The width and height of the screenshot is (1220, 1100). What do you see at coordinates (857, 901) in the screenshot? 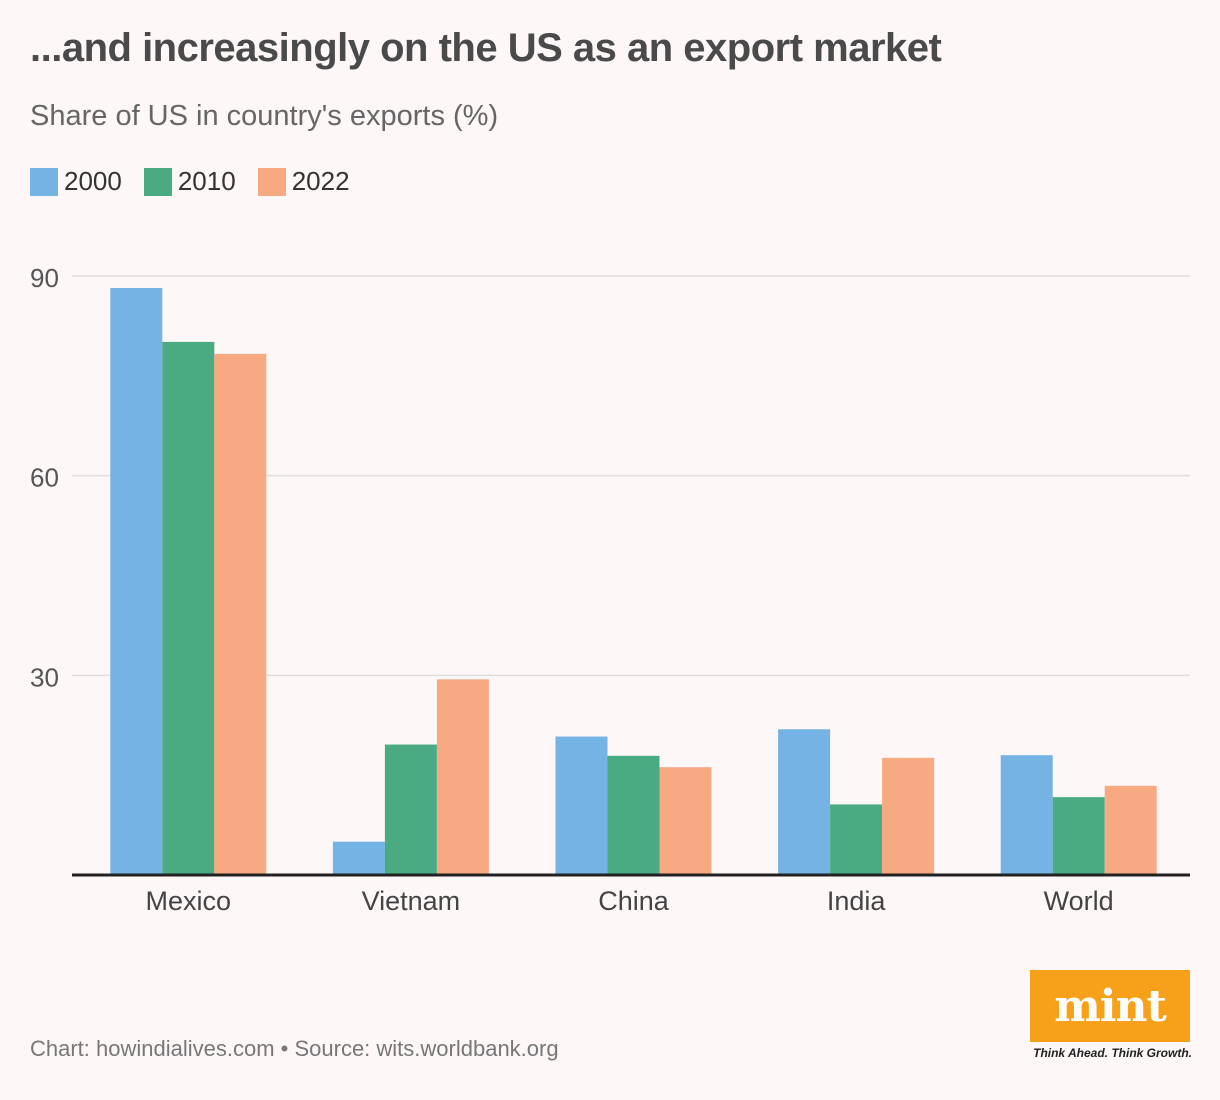
I see `x-tick-label: India` at bounding box center [857, 901].